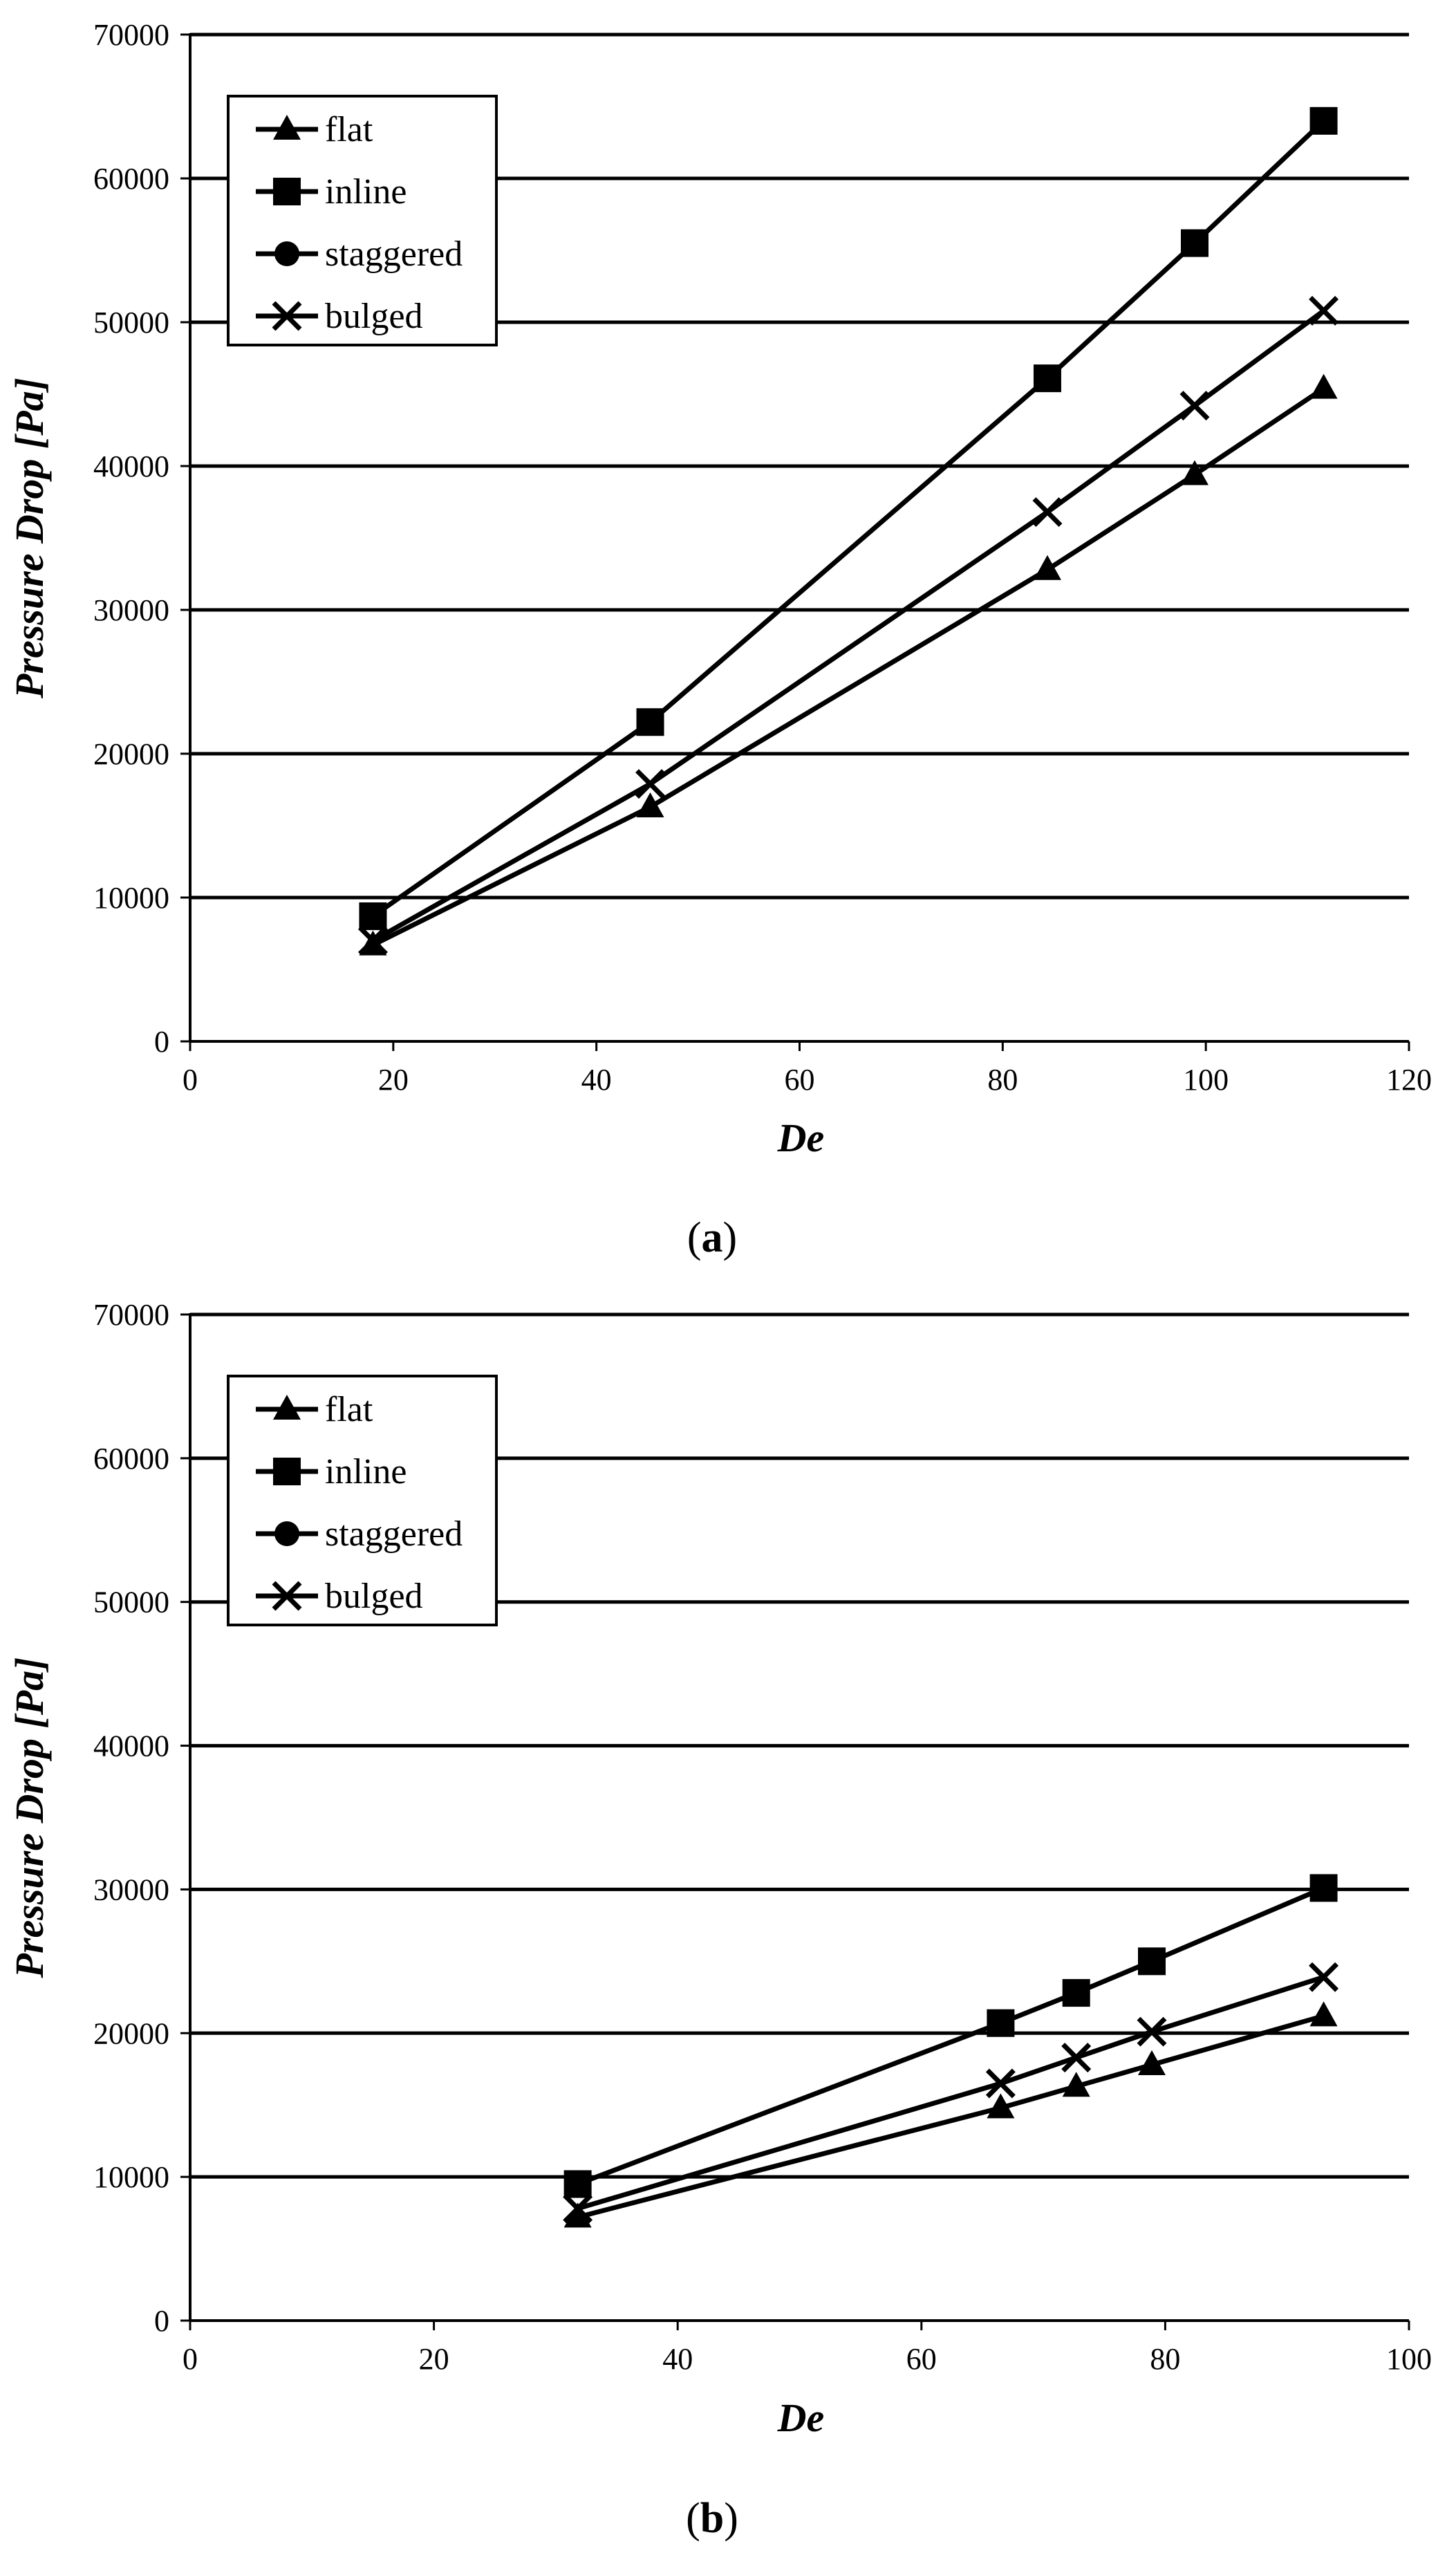  Describe the element at coordinates (131, 1459) in the screenshot. I see `y-tick-label: 60000` at that location.